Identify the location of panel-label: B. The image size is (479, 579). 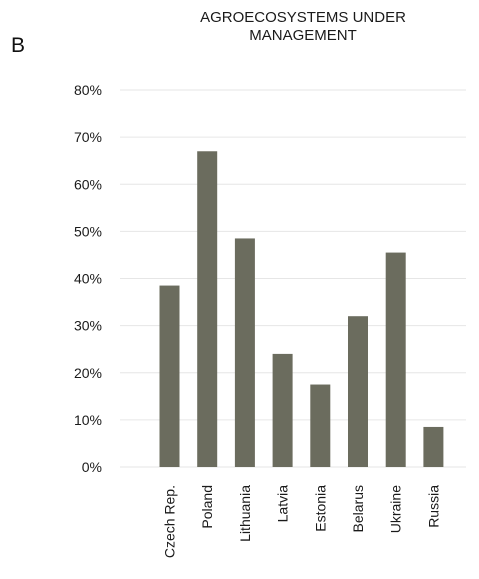
(18, 45).